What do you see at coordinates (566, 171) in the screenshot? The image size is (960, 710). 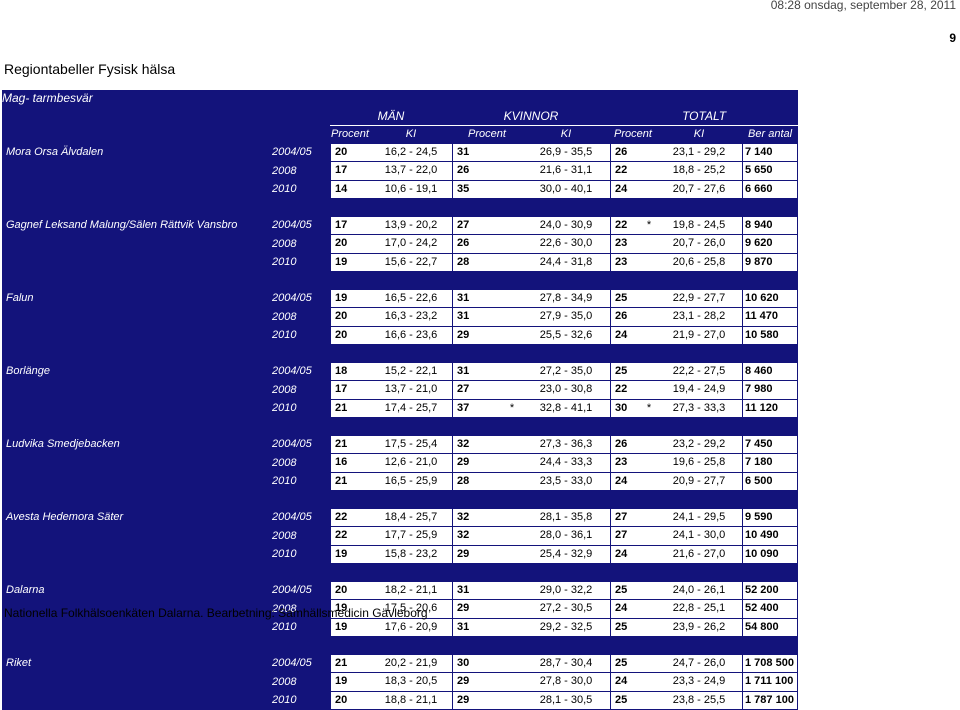 I see `women-confidence-interval: 21,6 - 31,1` at bounding box center [566, 171].